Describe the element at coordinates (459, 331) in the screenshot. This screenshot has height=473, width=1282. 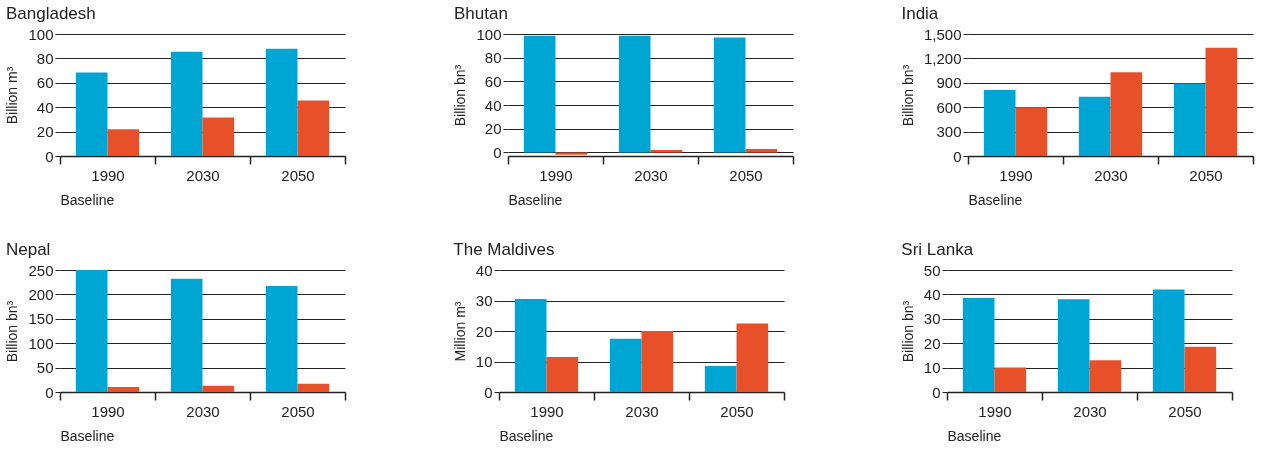
I see `y-axis-title: Million m³` at that location.